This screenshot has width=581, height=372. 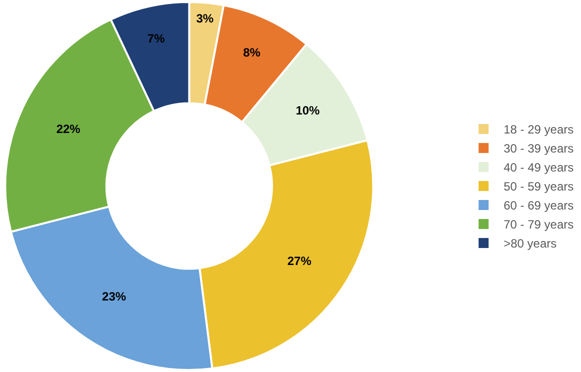 What do you see at coordinates (205, 19) in the screenshot?
I see `data-label: 3%` at bounding box center [205, 19].